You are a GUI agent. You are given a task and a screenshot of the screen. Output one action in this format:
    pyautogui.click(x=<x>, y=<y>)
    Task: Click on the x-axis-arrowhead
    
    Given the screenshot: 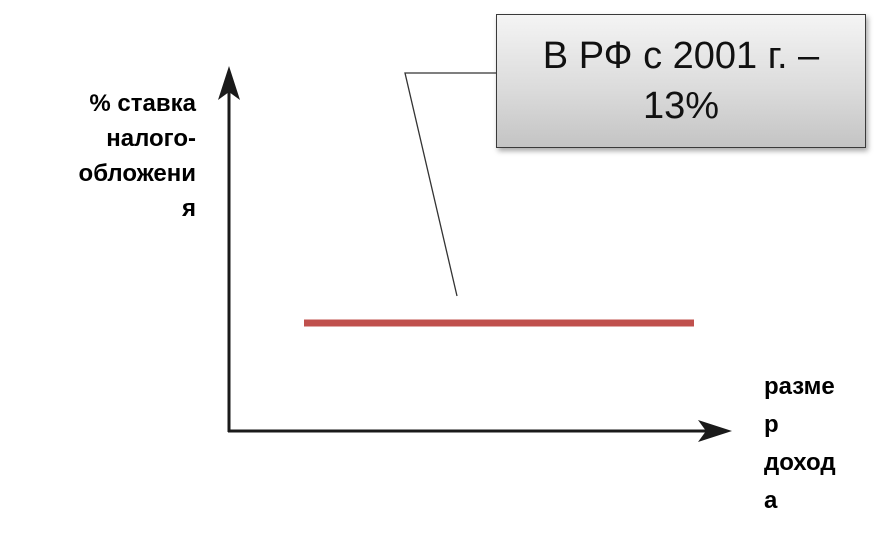 What is the action you would take?
    pyautogui.click(x=715, y=431)
    